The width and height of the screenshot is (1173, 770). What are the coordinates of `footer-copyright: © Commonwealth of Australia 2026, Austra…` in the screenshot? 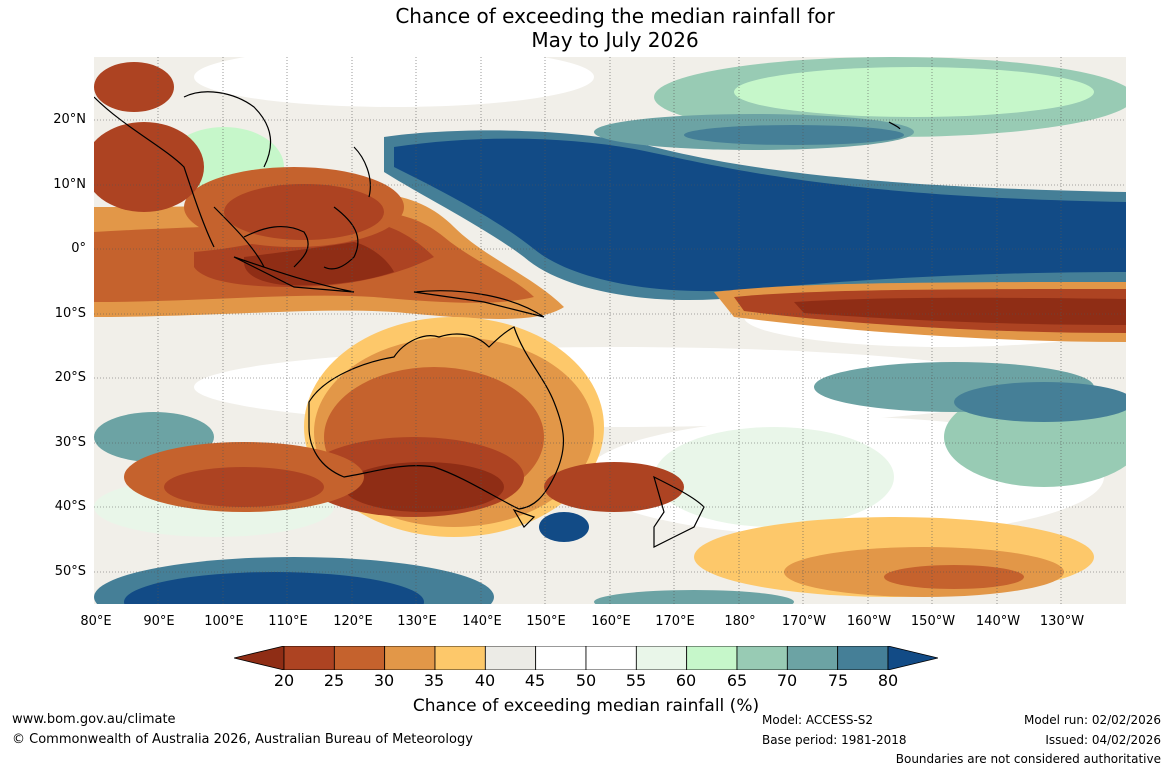 It's located at (242, 739).